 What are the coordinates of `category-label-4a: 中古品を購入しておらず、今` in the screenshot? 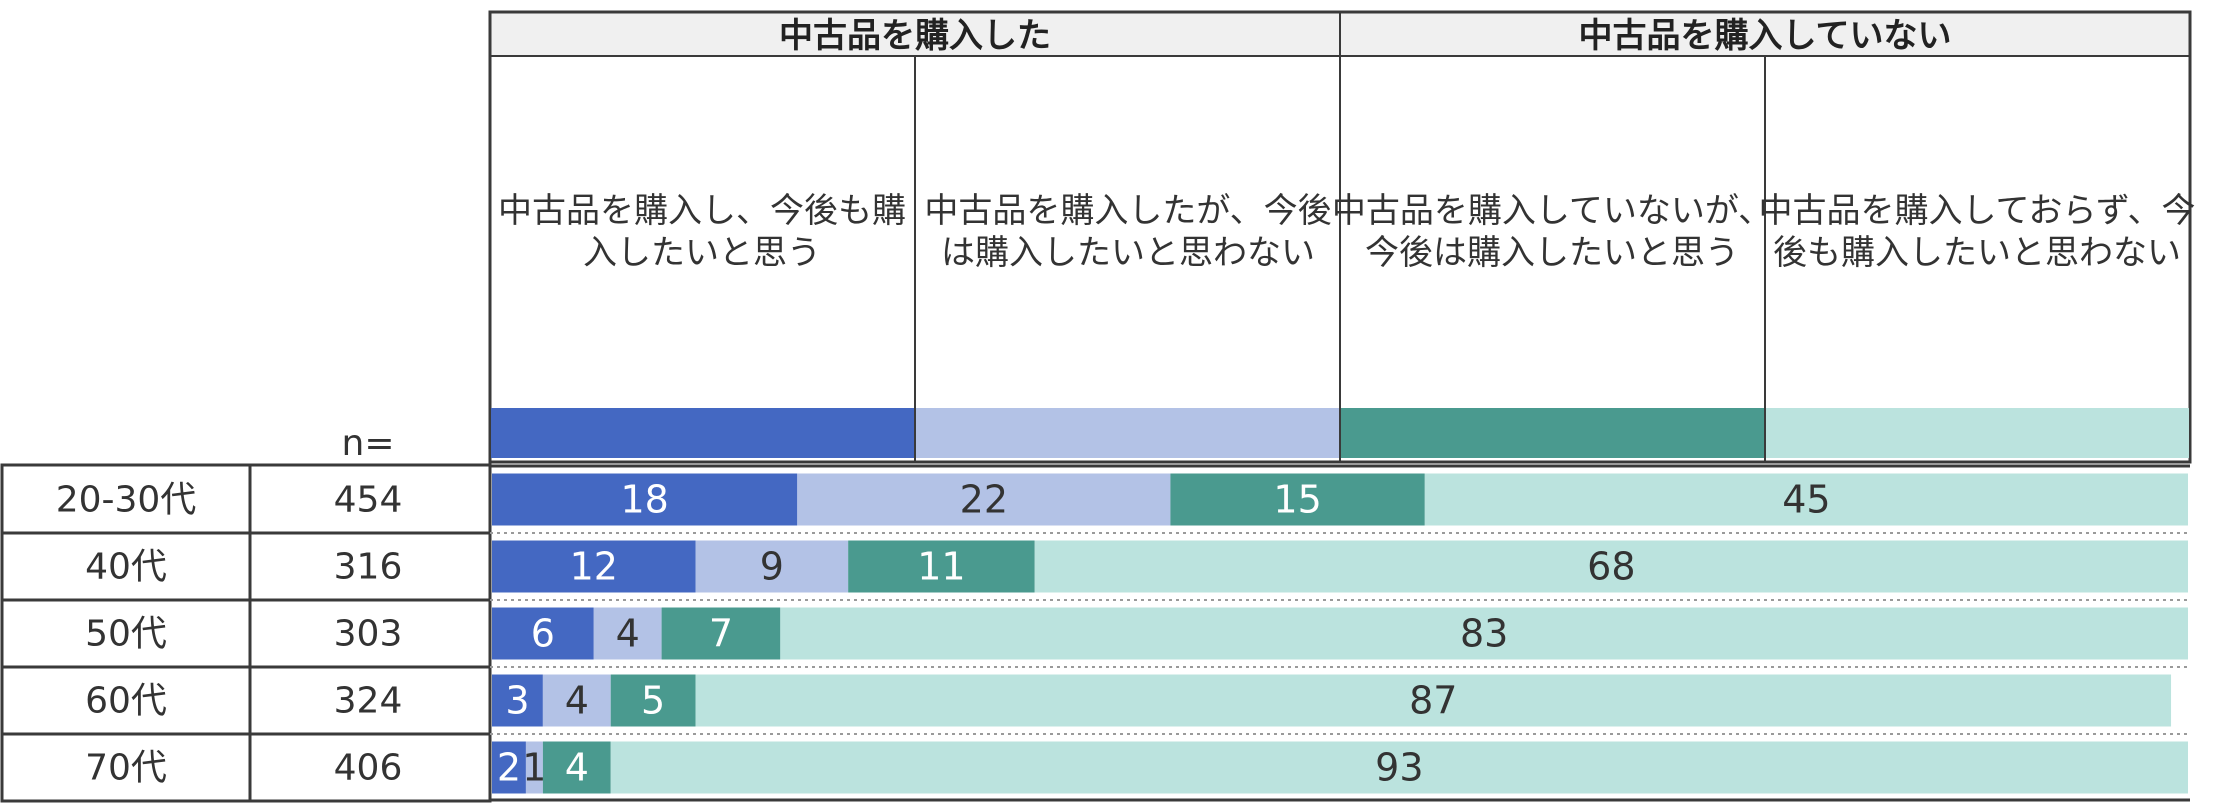 It's located at (1977, 211).